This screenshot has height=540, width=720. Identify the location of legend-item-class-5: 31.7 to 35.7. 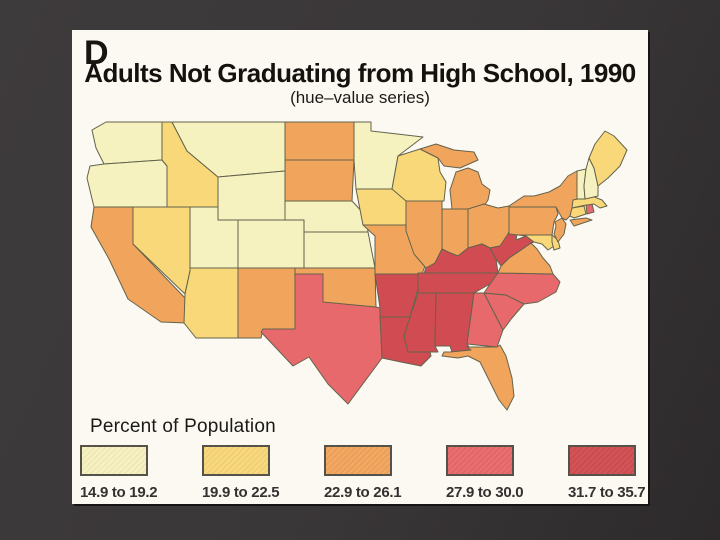
(607, 473).